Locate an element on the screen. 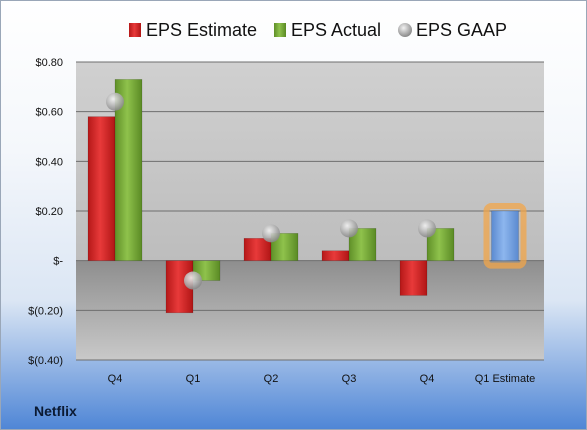  x-category-label: Q3 is located at coordinates (349, 379).